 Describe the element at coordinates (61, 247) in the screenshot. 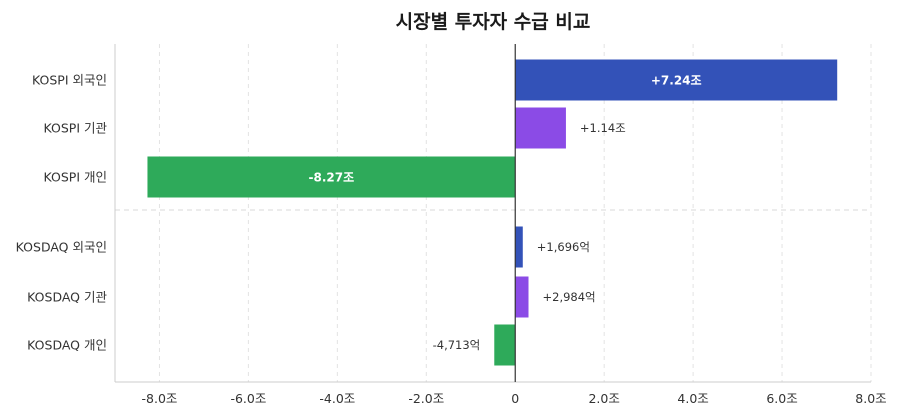

I see `category-label: KOSDAQ 외국인` at that location.